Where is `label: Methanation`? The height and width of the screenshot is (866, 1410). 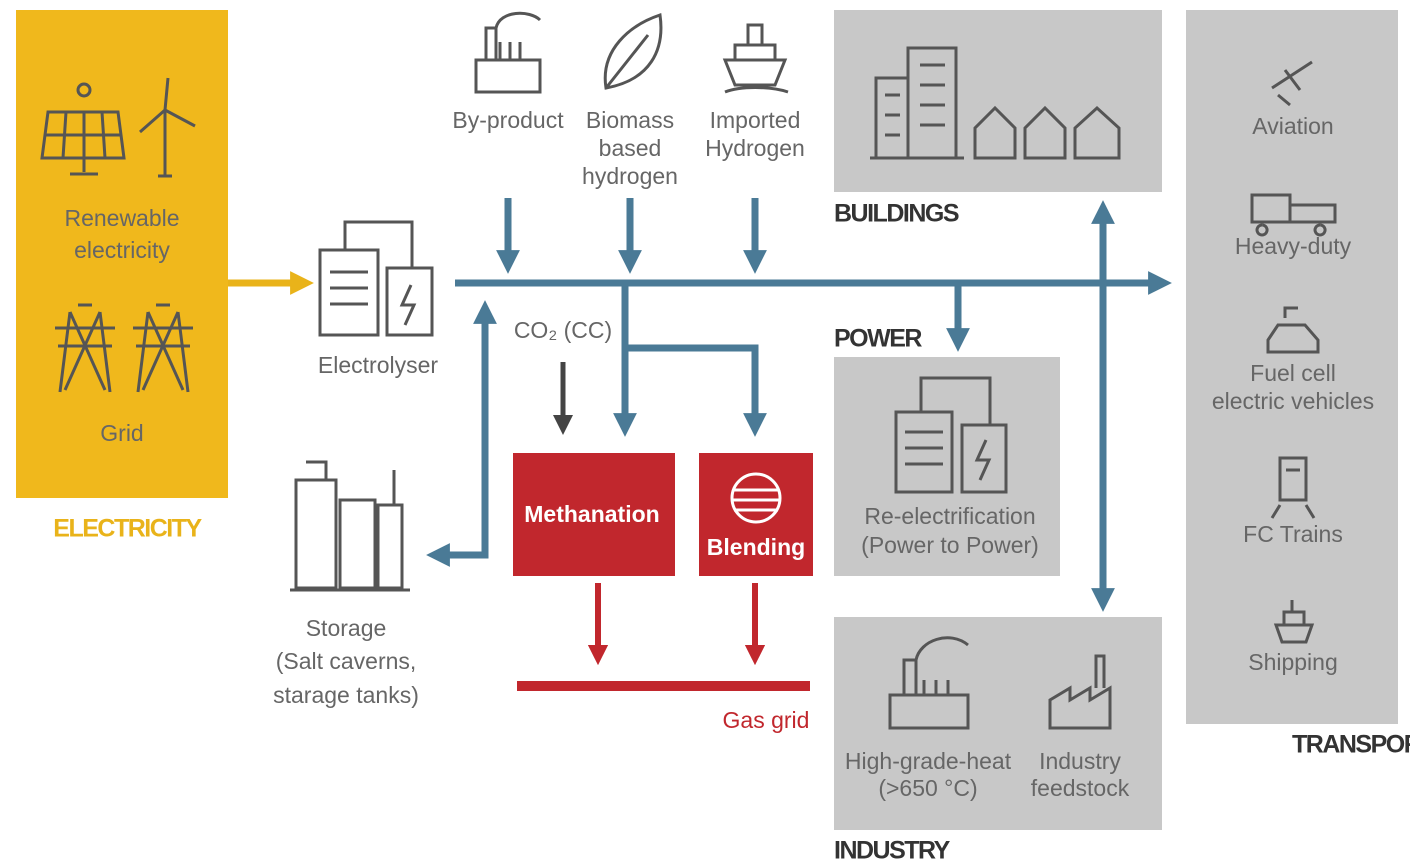
label: Methanation is located at coordinates (591, 514).